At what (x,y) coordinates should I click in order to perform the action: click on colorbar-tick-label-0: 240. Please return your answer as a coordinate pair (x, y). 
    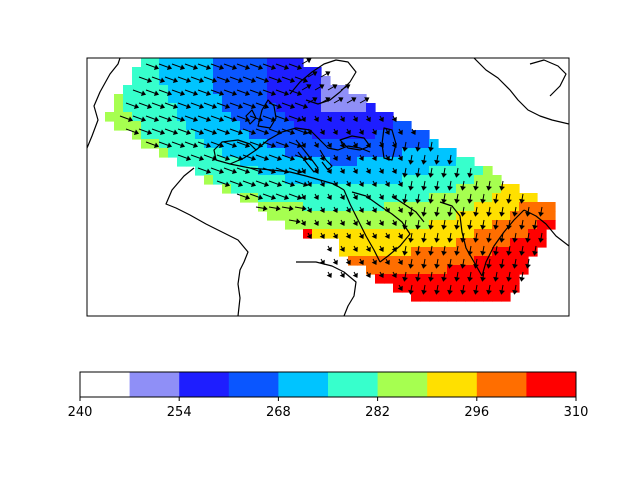
    Looking at the image, I should click on (80, 412).